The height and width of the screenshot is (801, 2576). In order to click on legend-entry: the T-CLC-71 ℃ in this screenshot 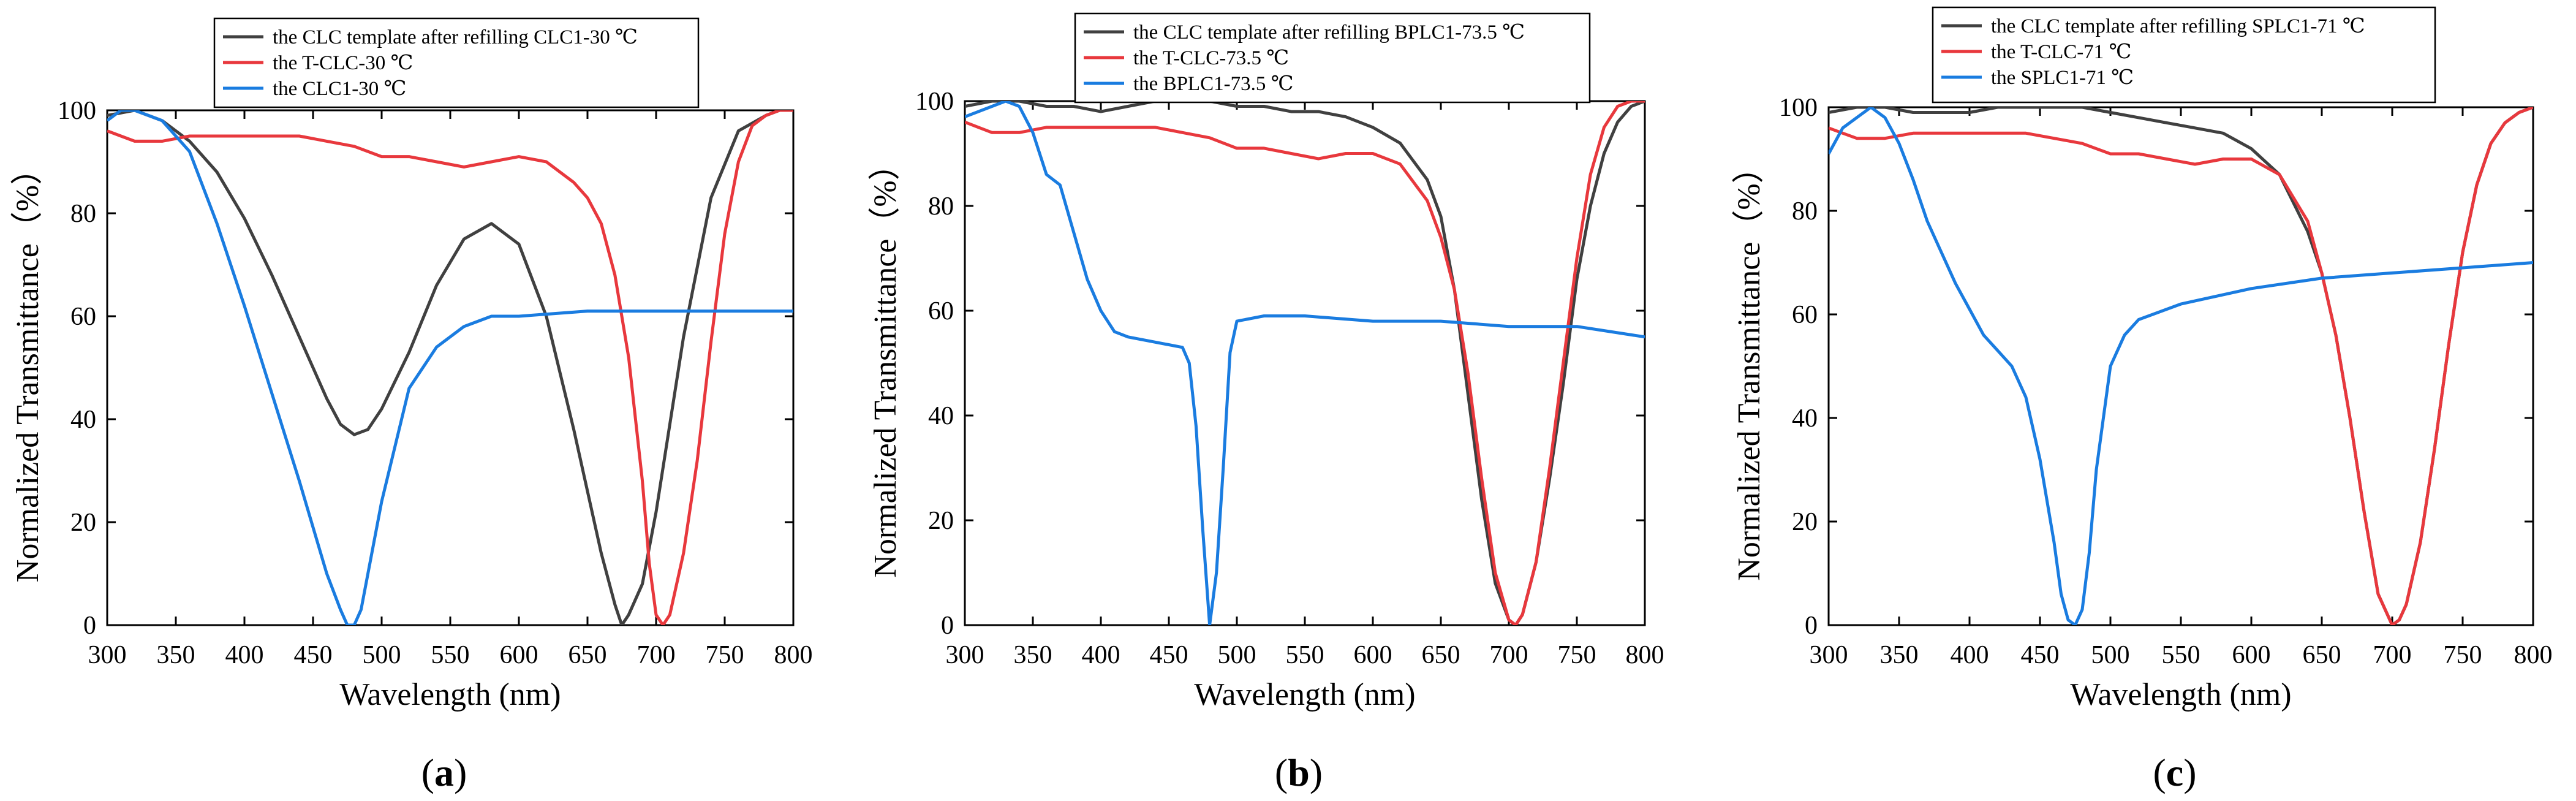, I will do `click(2061, 52)`.